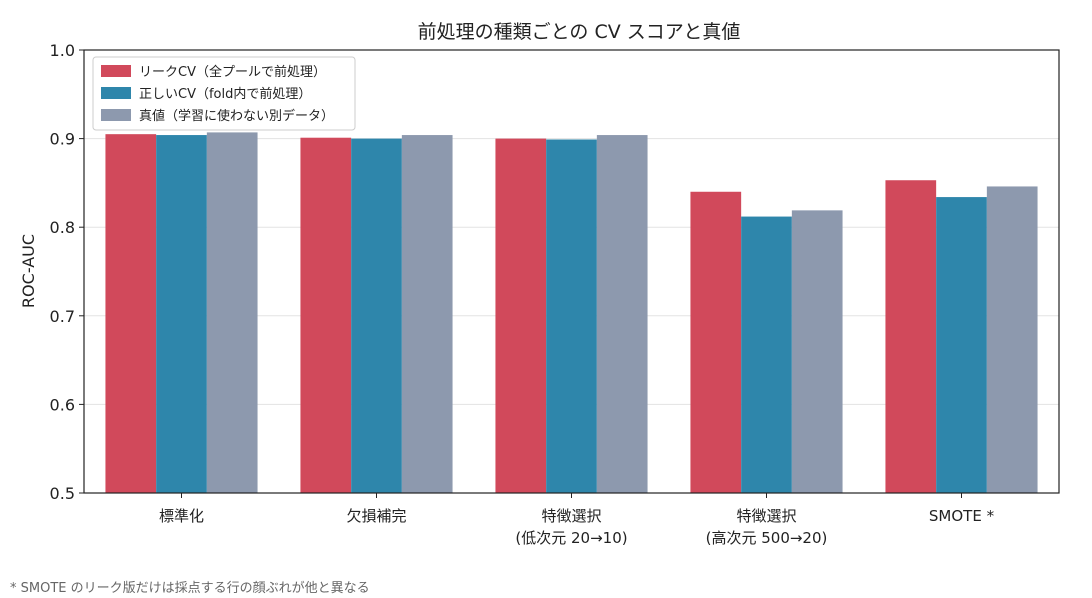 This screenshot has height=598, width=1092. What do you see at coordinates (62, 139) in the screenshot?
I see `y-tick-label: 0.9` at bounding box center [62, 139].